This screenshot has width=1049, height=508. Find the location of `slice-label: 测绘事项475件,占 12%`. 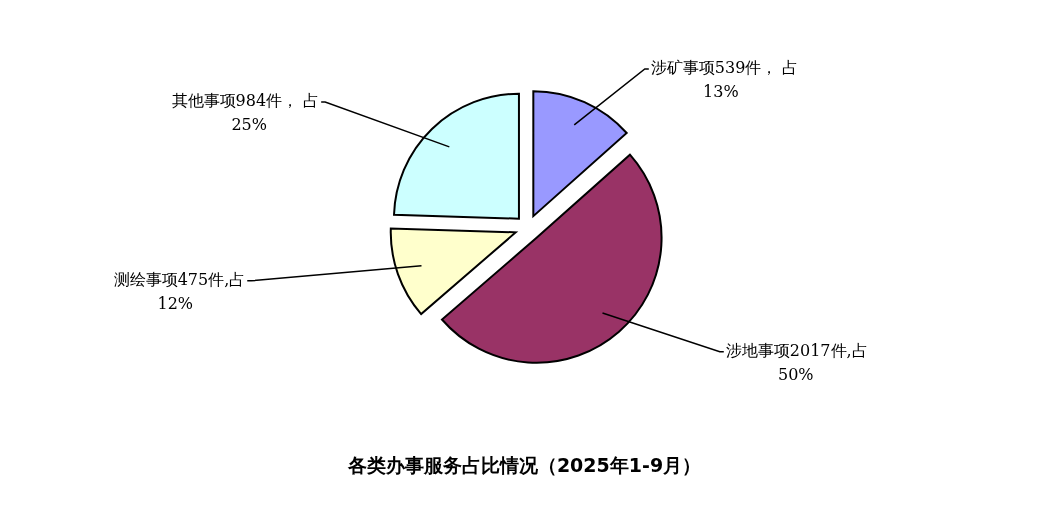

slice-label: 测绘事项475件,占 12% is located at coordinates (179, 291).